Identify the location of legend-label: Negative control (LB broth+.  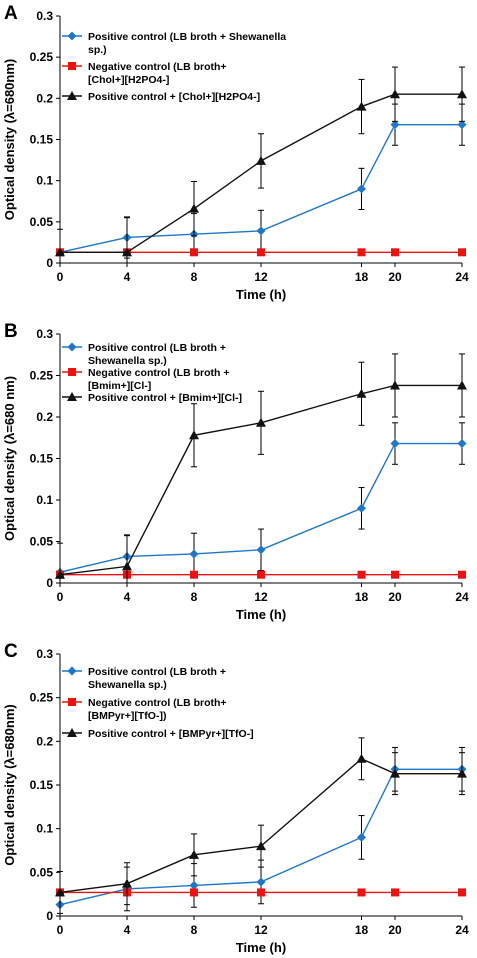
(157, 67).